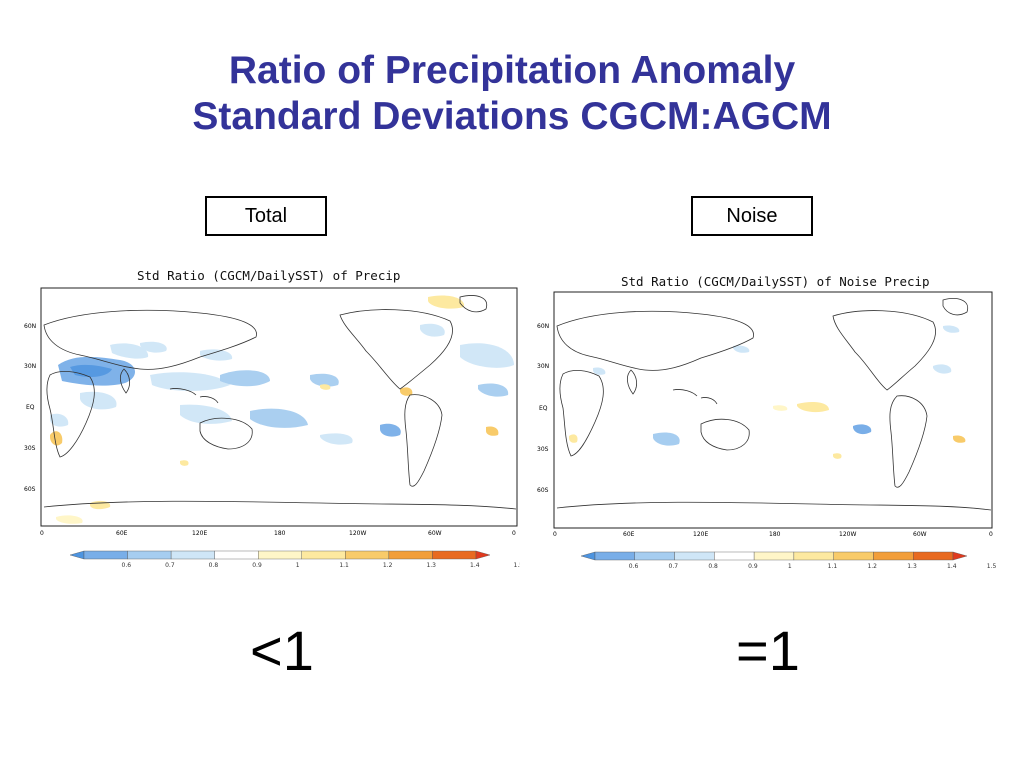 This screenshot has width=1024, height=768. I want to click on total-label-box: Total, so click(266, 216).